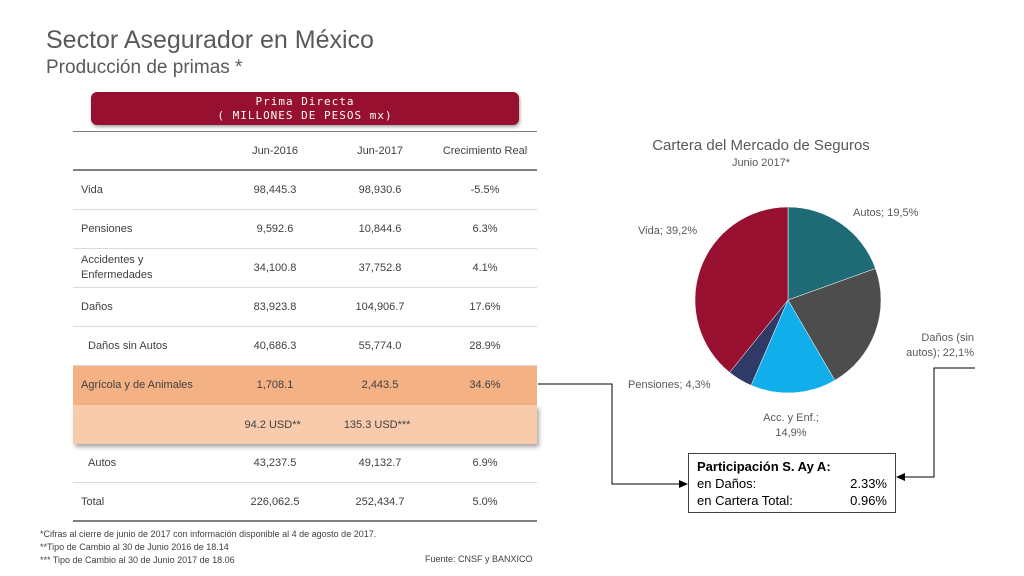 The image size is (1024, 576). Describe the element at coordinates (380, 307) in the screenshot. I see `row-jun2017: 104,906.7` at that location.